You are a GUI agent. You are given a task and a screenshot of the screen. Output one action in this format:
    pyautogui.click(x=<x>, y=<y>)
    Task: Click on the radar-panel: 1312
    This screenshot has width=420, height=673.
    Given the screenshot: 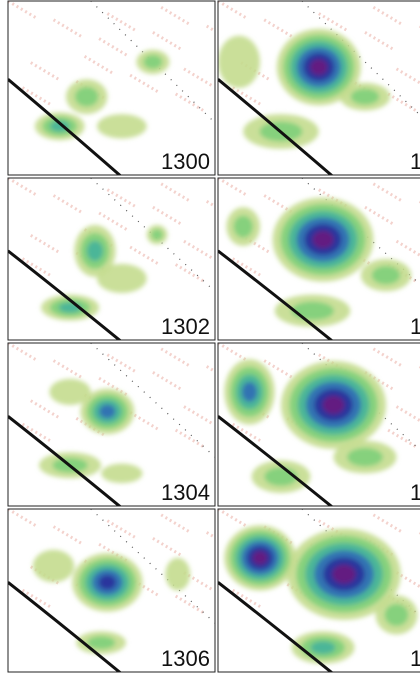 What is the action you would take?
    pyautogui.click(x=319, y=424)
    